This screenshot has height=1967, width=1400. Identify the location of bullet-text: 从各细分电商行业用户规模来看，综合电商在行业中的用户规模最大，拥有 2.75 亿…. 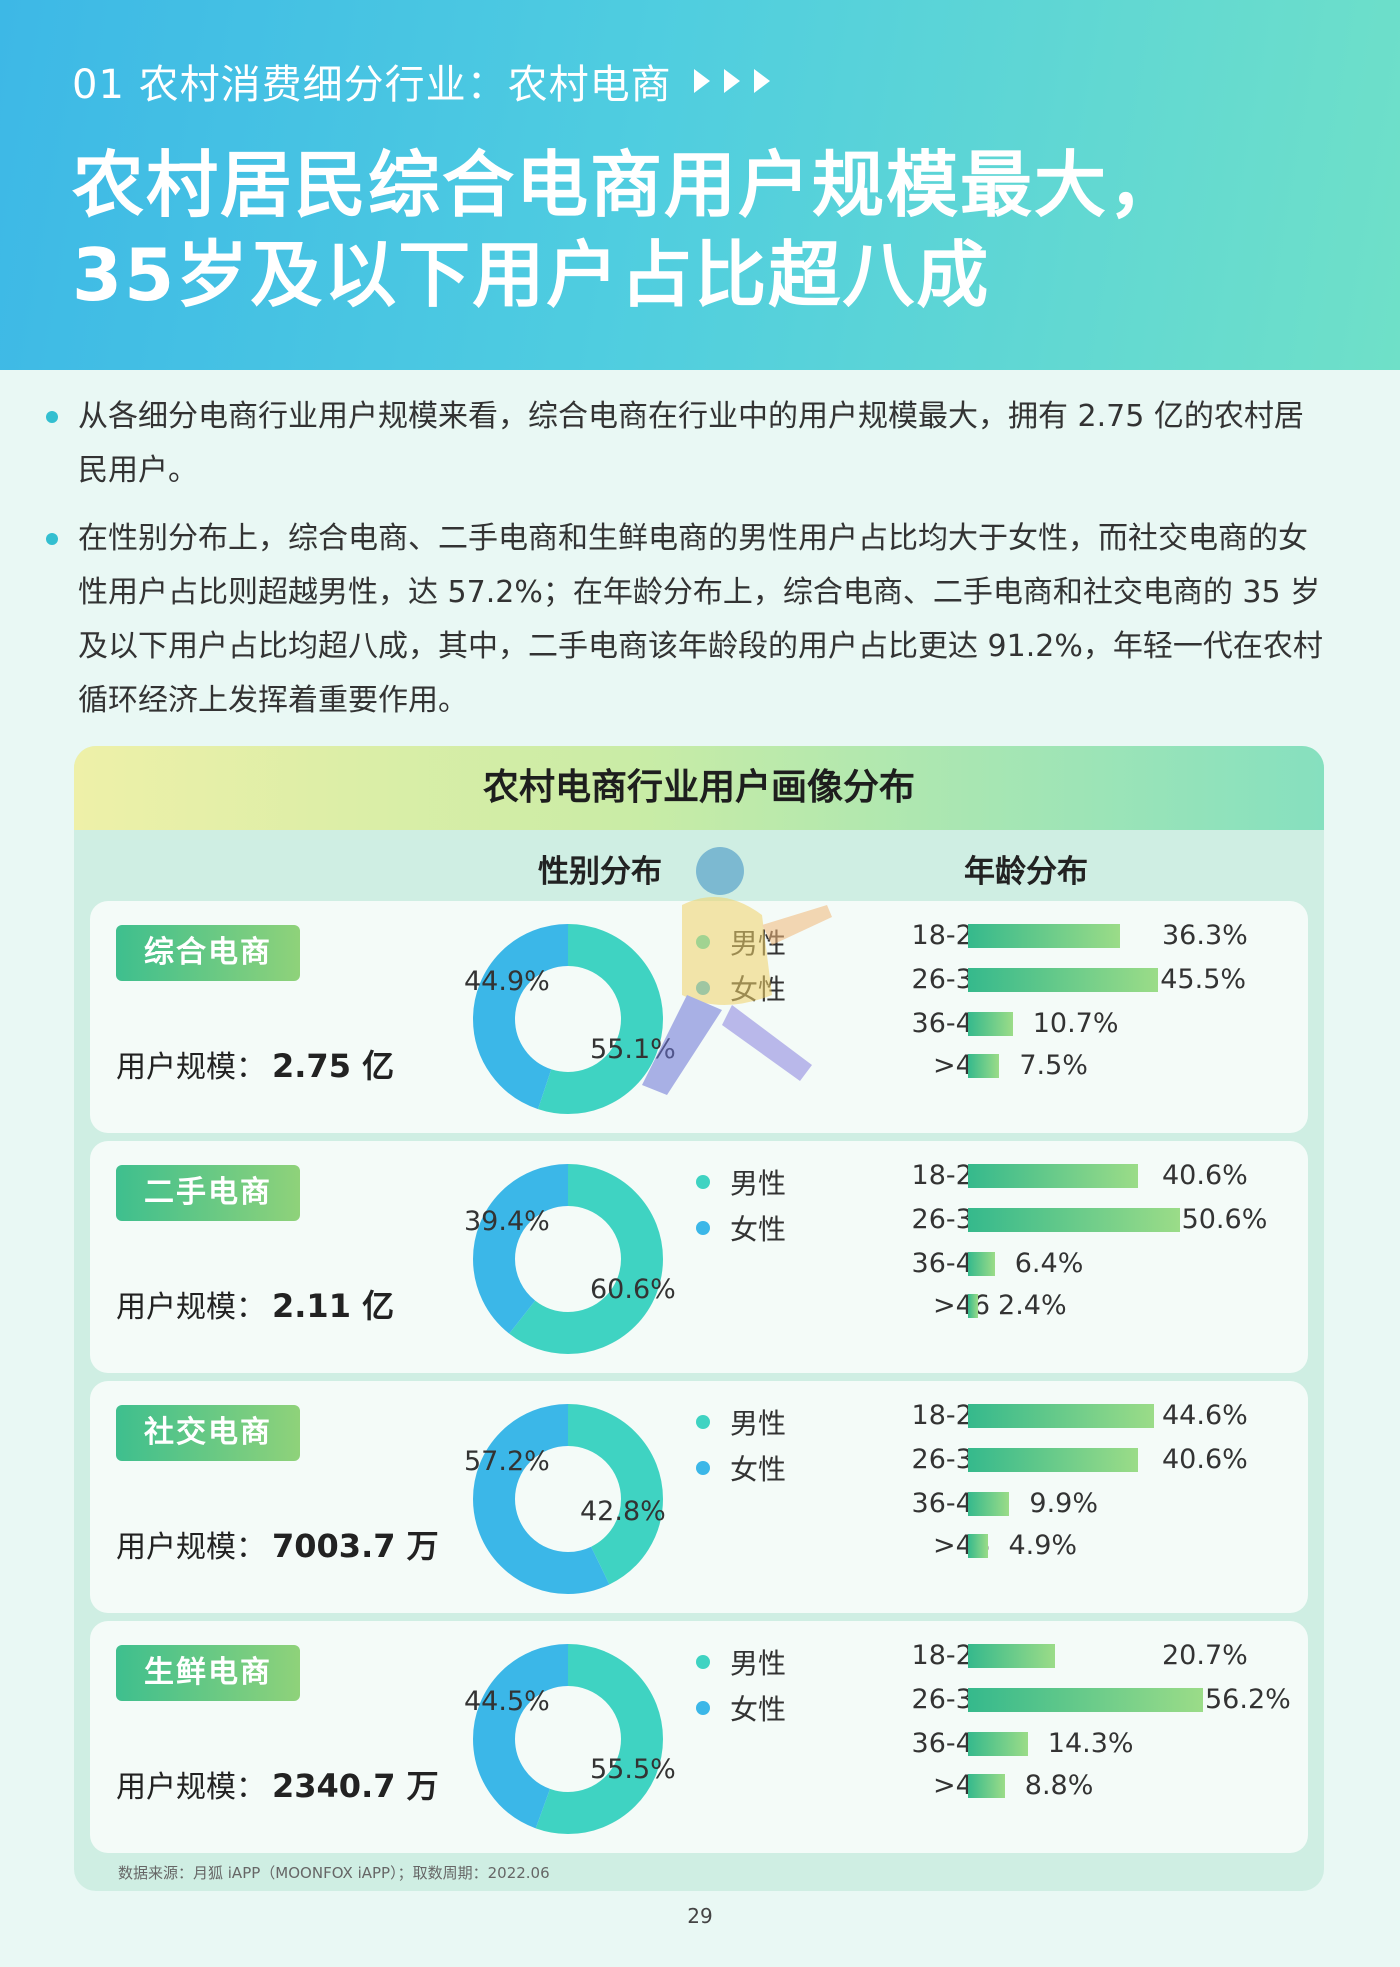
(691, 443).